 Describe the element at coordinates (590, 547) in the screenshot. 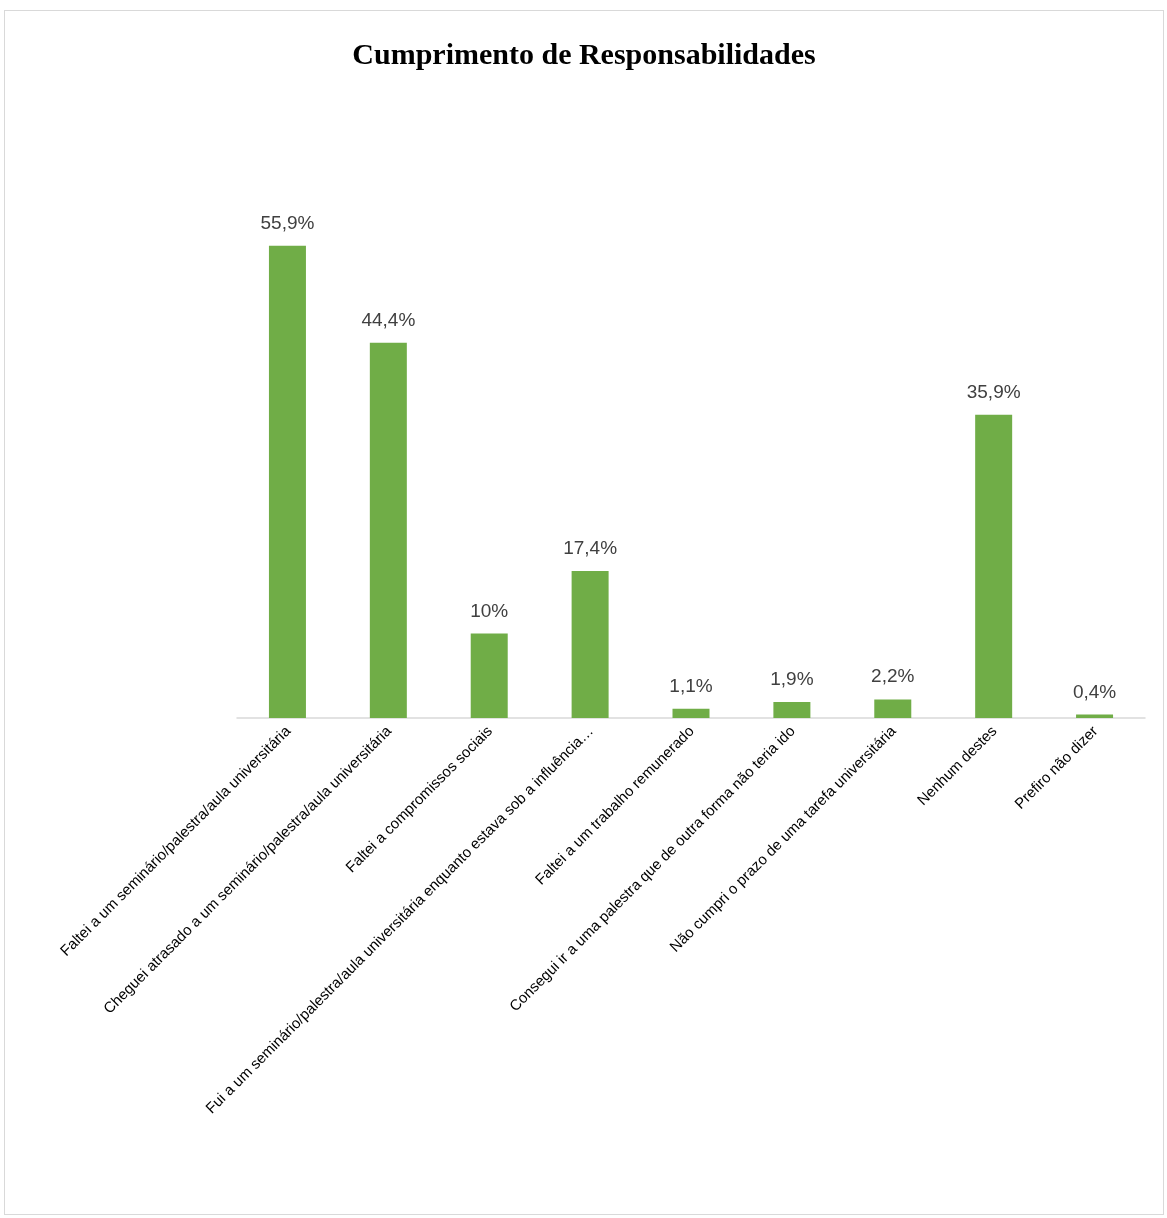

I see `data-label: 17,4%` at that location.